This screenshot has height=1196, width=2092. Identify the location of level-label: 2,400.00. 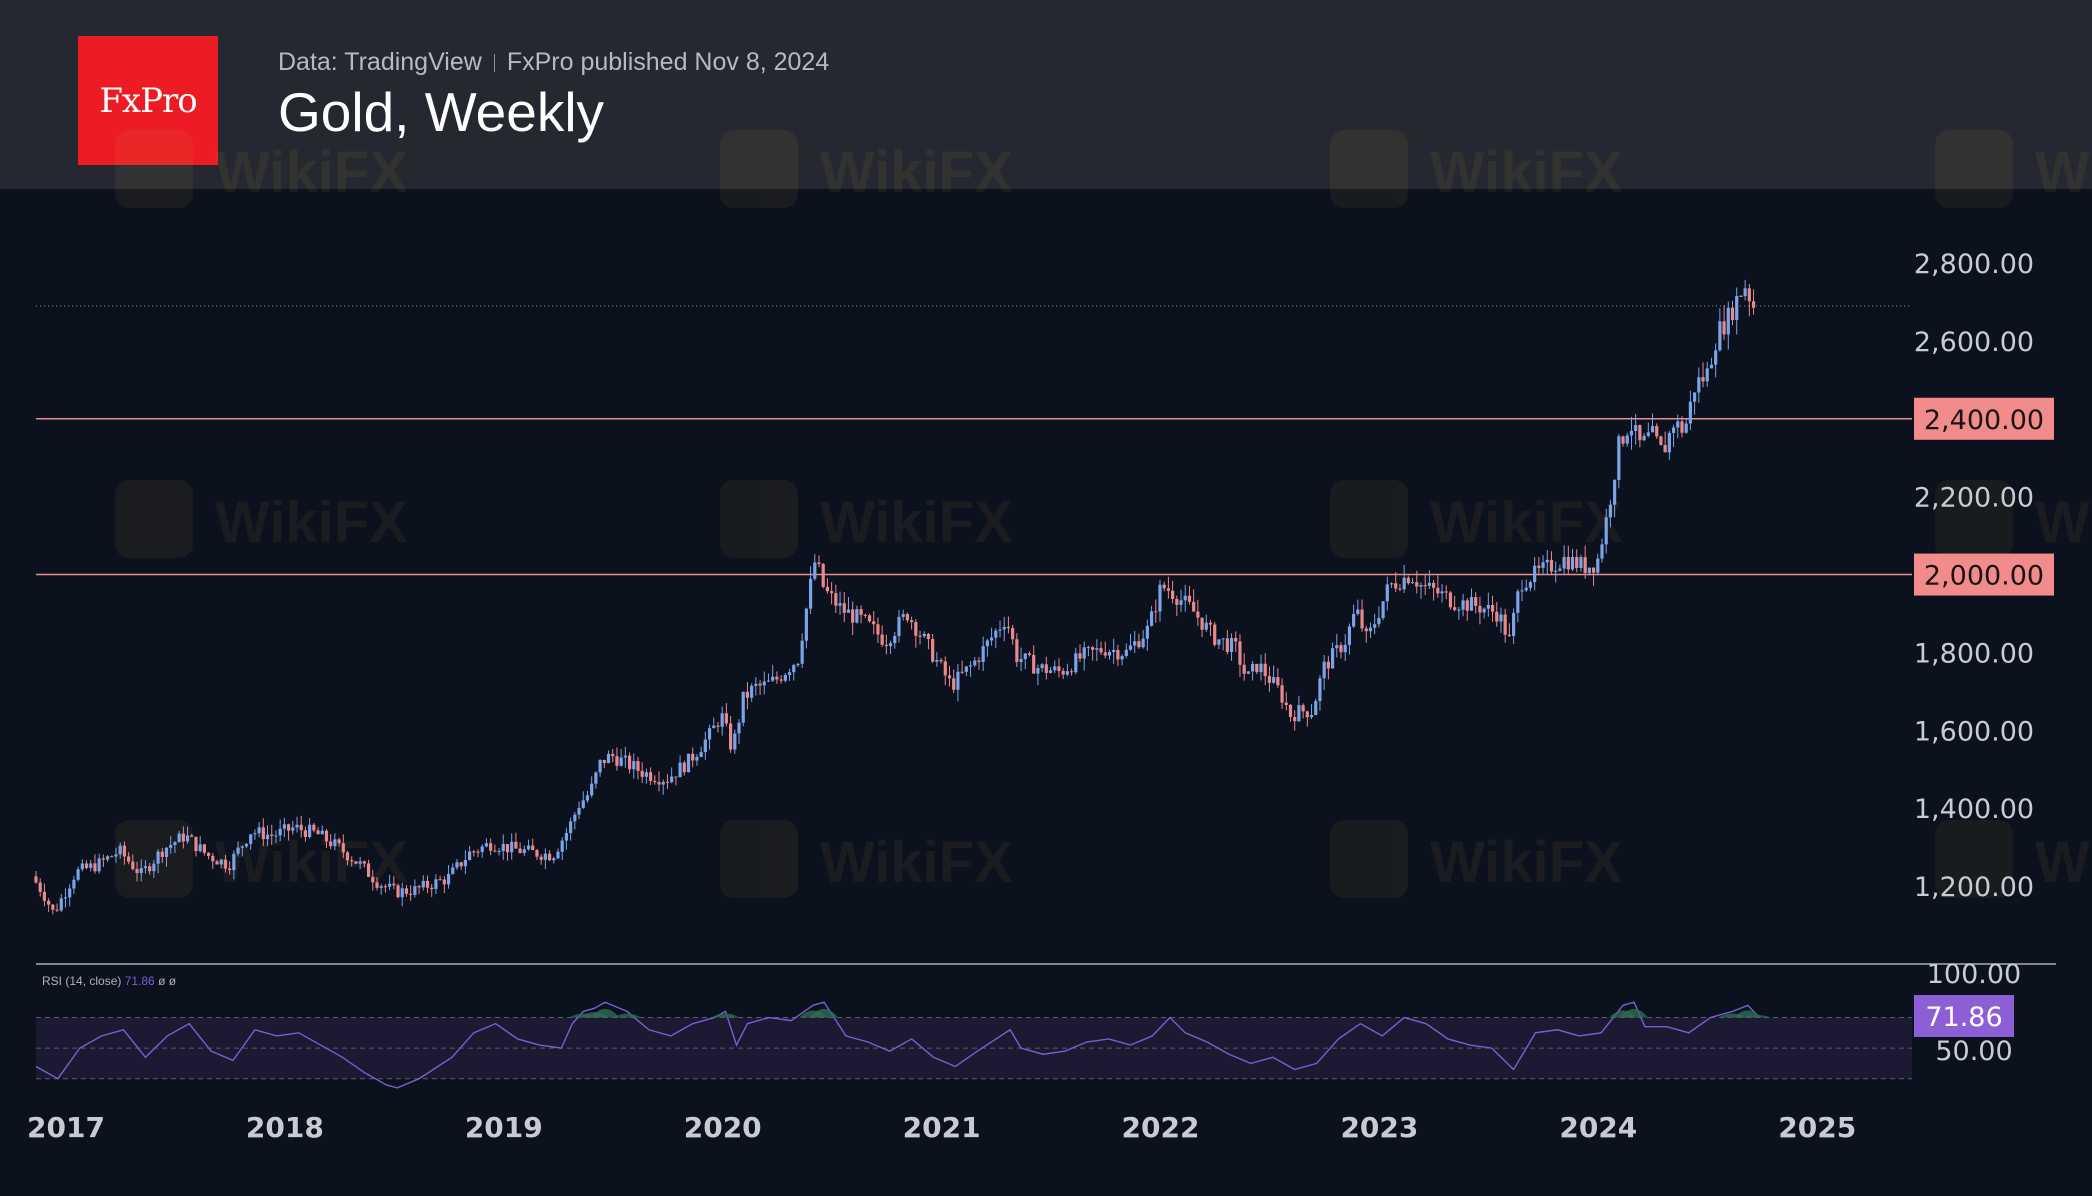
(1984, 420).